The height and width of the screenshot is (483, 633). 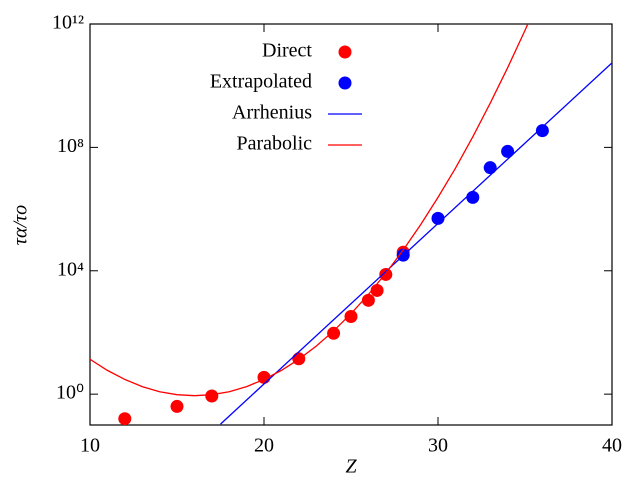 What do you see at coordinates (274, 144) in the screenshot?
I see `legend-label: Parabolic` at bounding box center [274, 144].